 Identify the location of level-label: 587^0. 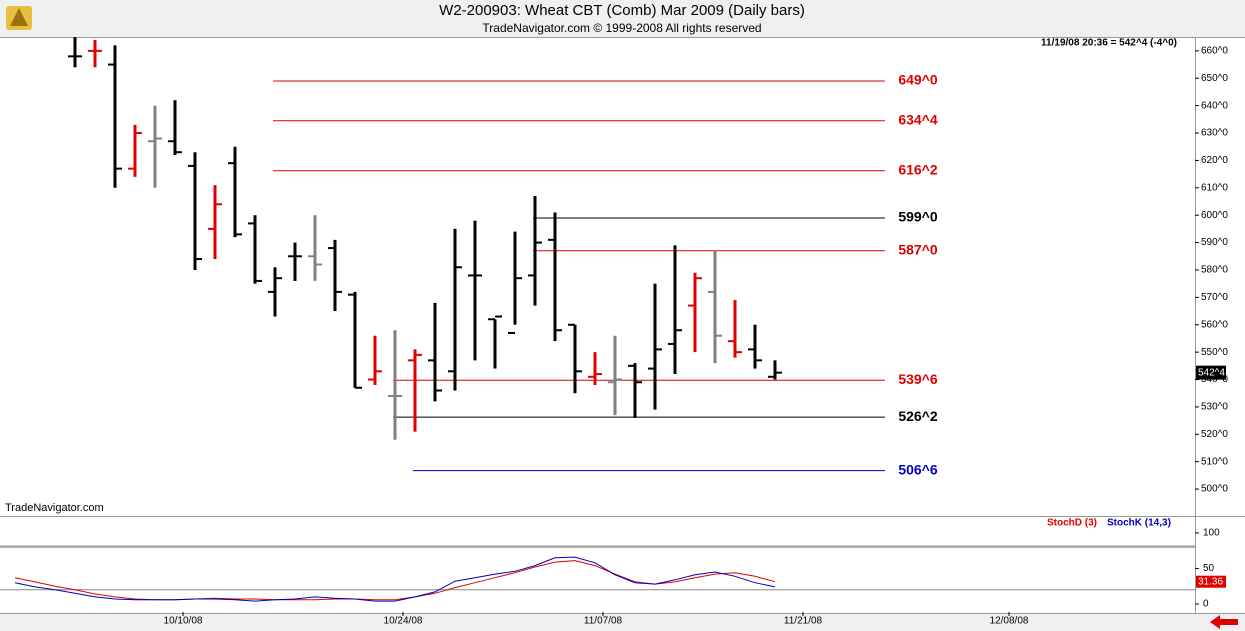
(918, 250).